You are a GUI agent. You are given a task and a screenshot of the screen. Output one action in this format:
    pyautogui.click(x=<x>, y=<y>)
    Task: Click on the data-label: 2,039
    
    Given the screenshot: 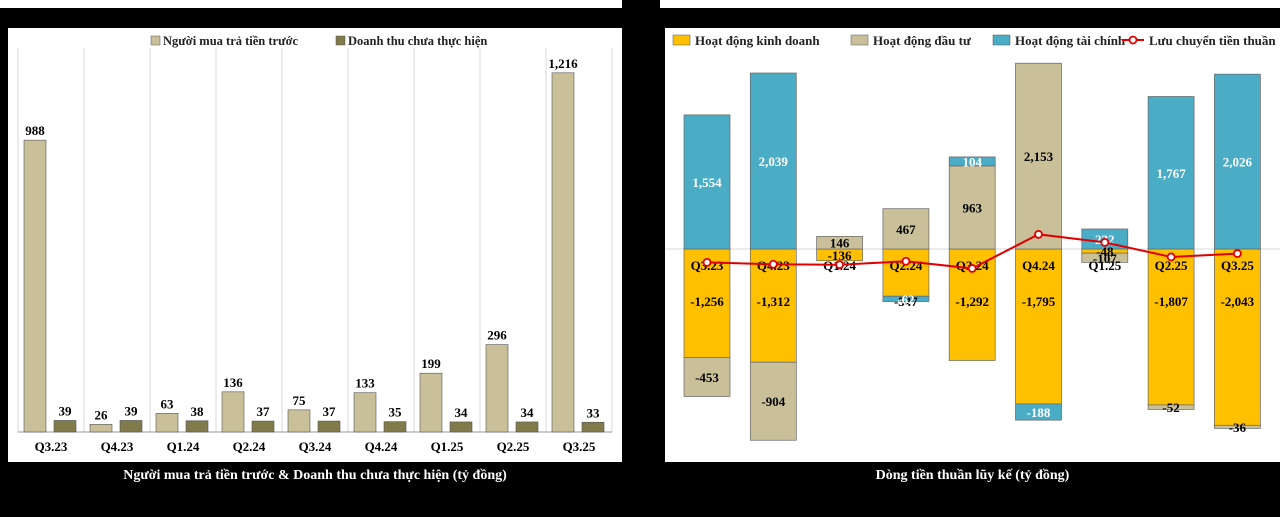 What is the action you would take?
    pyautogui.click(x=774, y=161)
    